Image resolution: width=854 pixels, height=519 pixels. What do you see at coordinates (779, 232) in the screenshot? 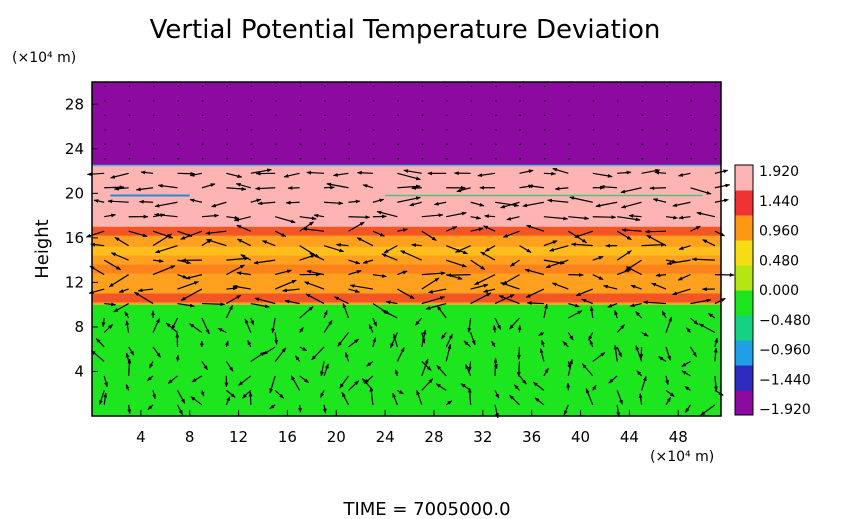
I see `colorbar-tick-label: 0.960` at bounding box center [779, 232].